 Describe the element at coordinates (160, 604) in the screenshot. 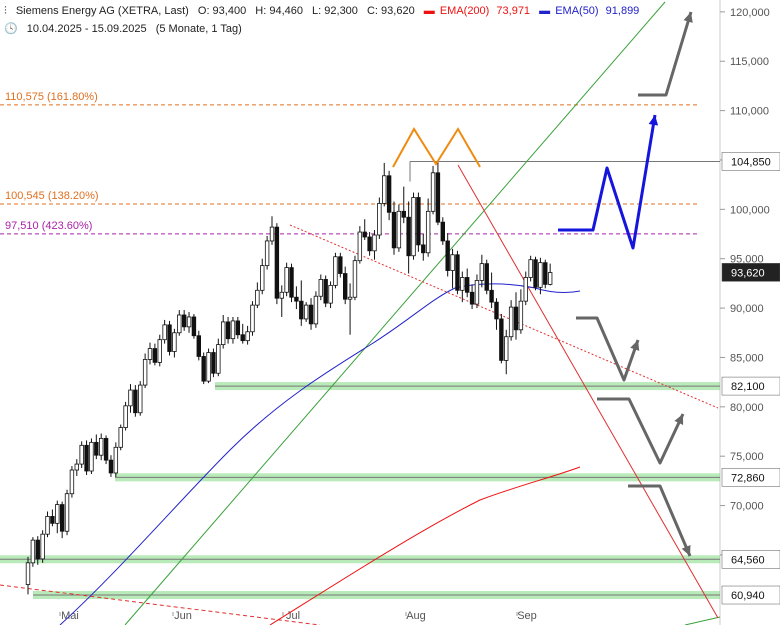

I see `trendline-red-dashed` at that location.